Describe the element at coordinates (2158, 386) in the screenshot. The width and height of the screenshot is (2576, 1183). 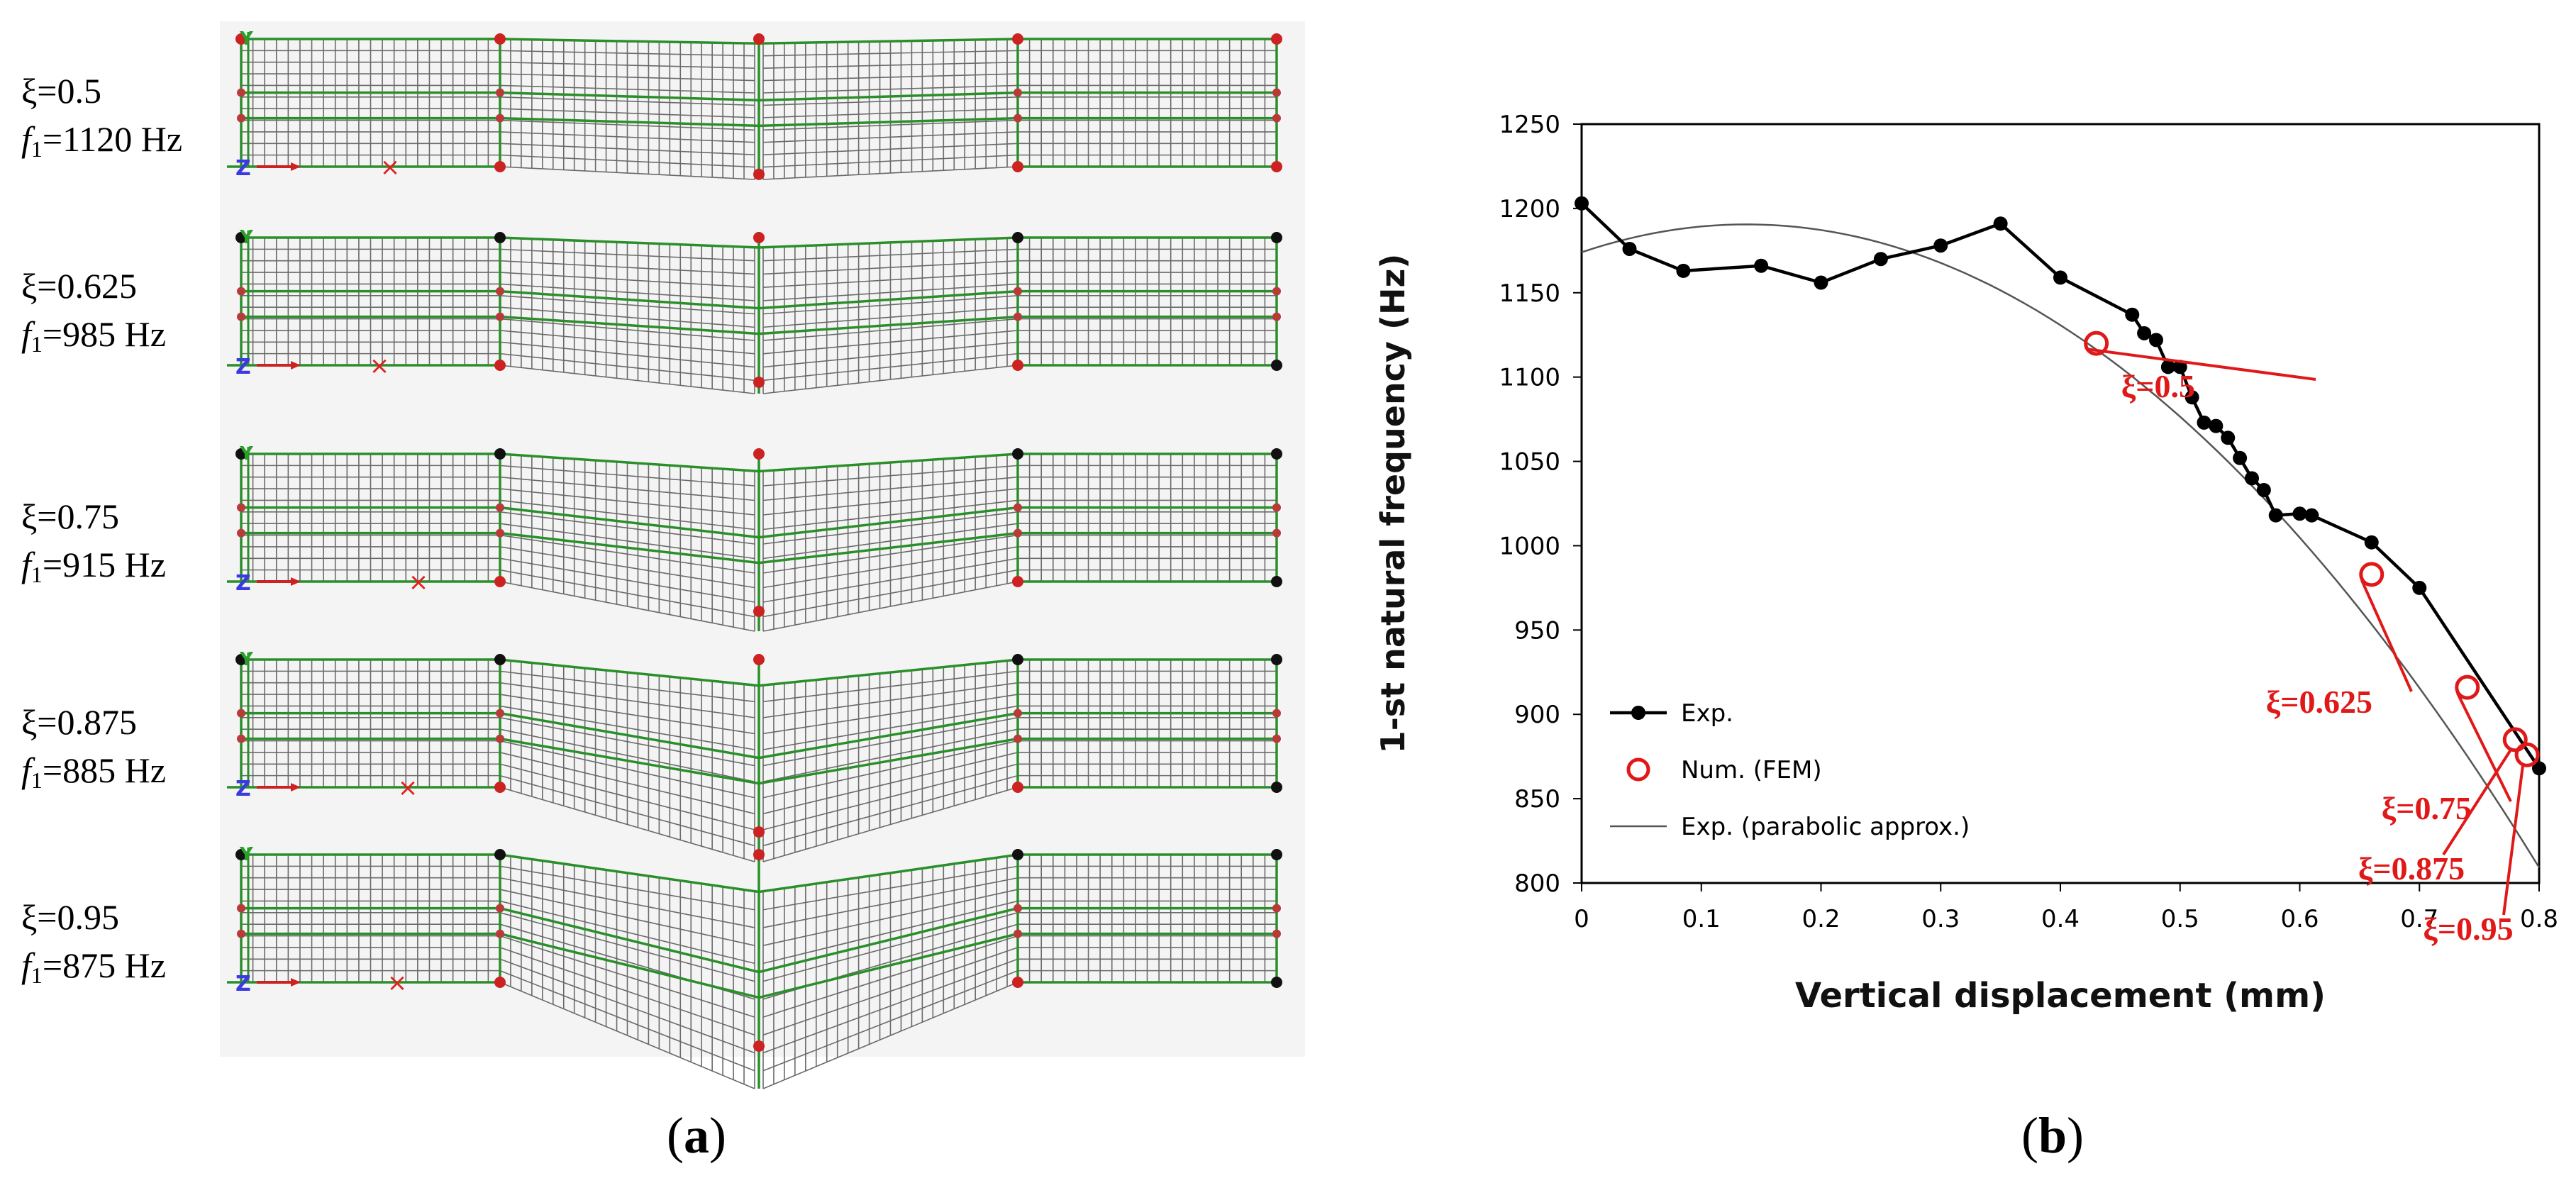
I see `annotation-label: ξ=0.5` at that location.